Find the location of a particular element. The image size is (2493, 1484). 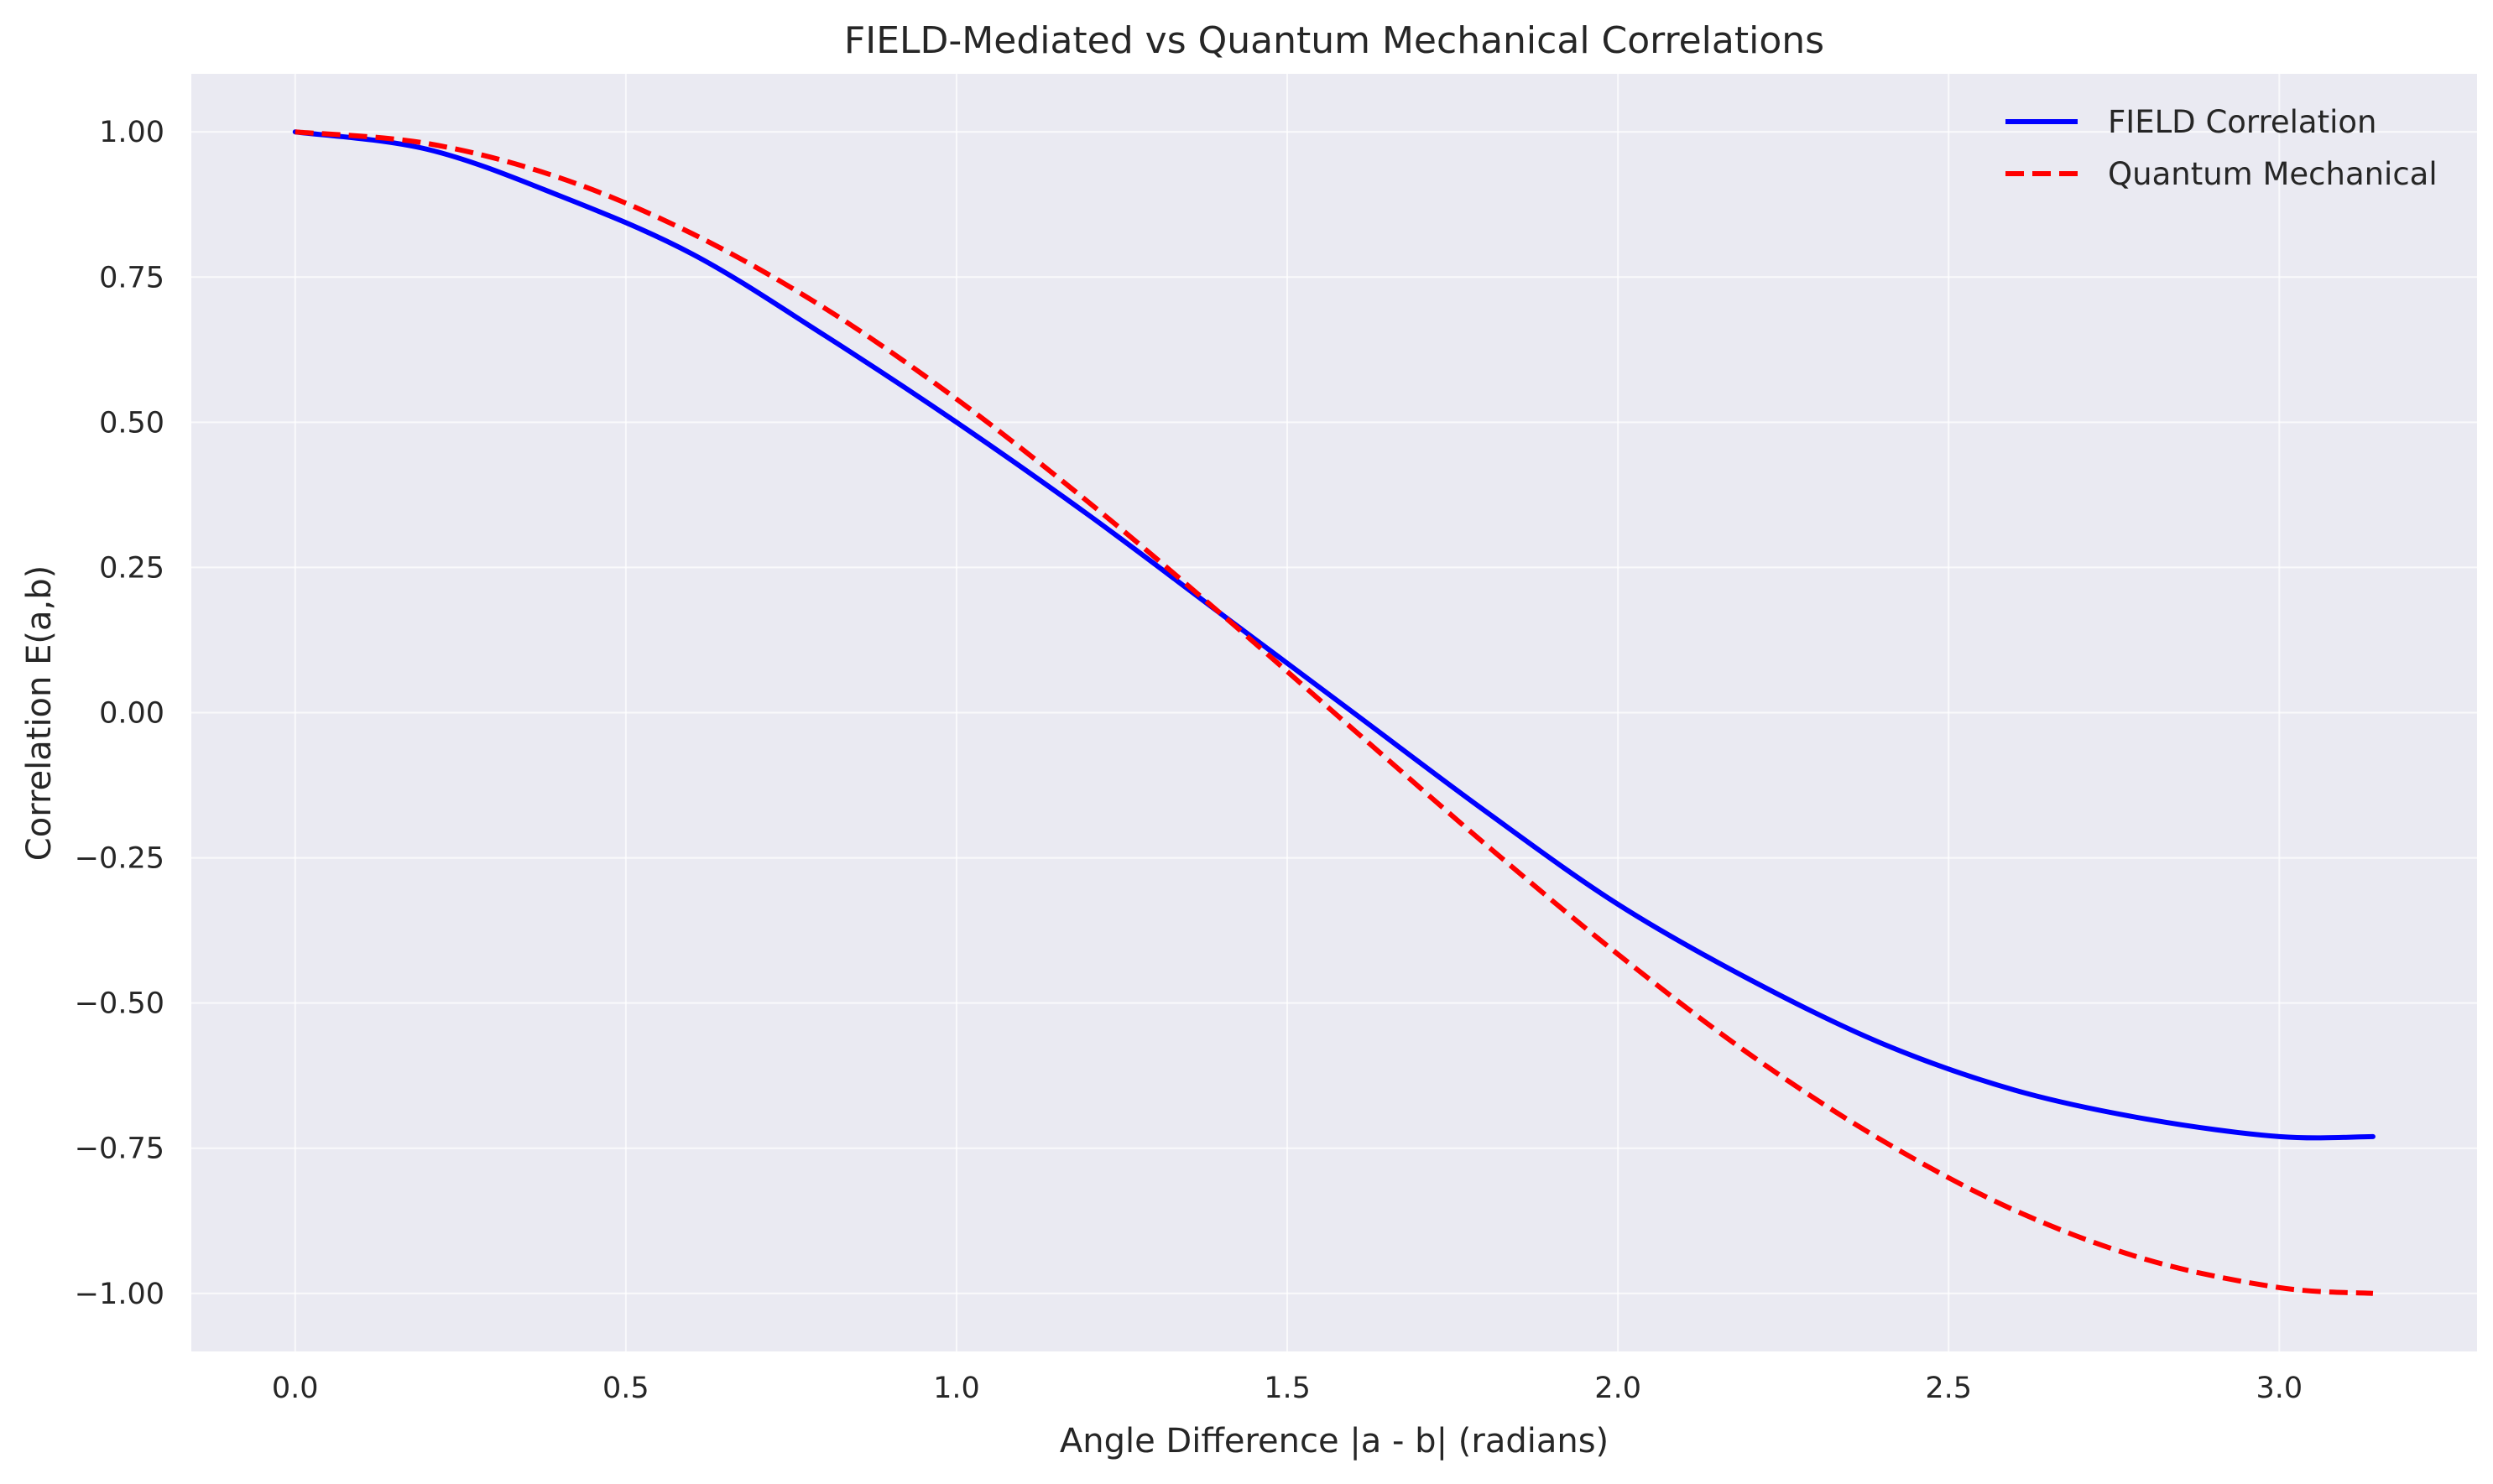

x-tick-label: 0.5 is located at coordinates (625, 1388).